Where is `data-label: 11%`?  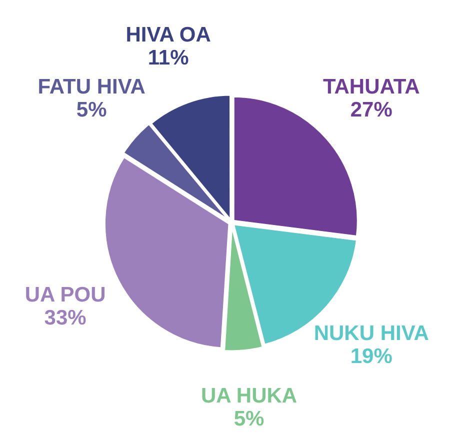
data-label: 11% is located at coordinates (169, 58).